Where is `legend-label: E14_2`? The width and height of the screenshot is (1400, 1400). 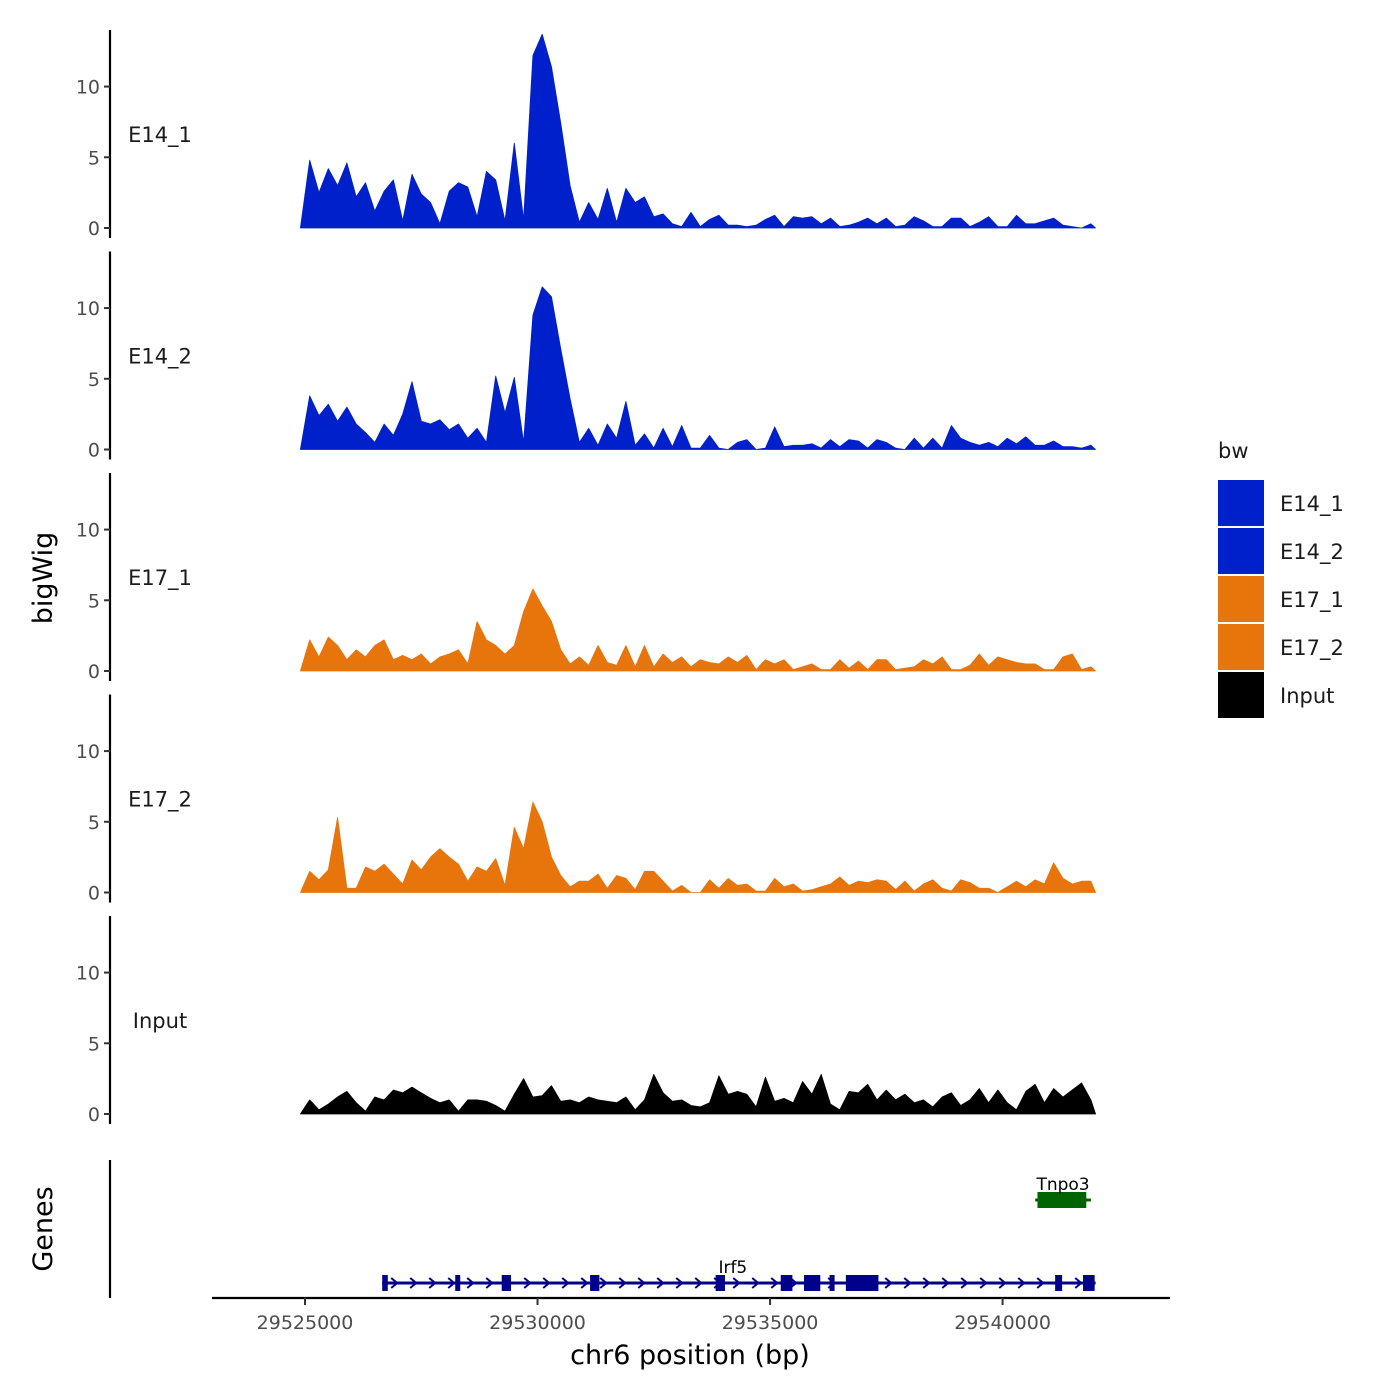 legend-label: E14_2 is located at coordinates (1312, 552).